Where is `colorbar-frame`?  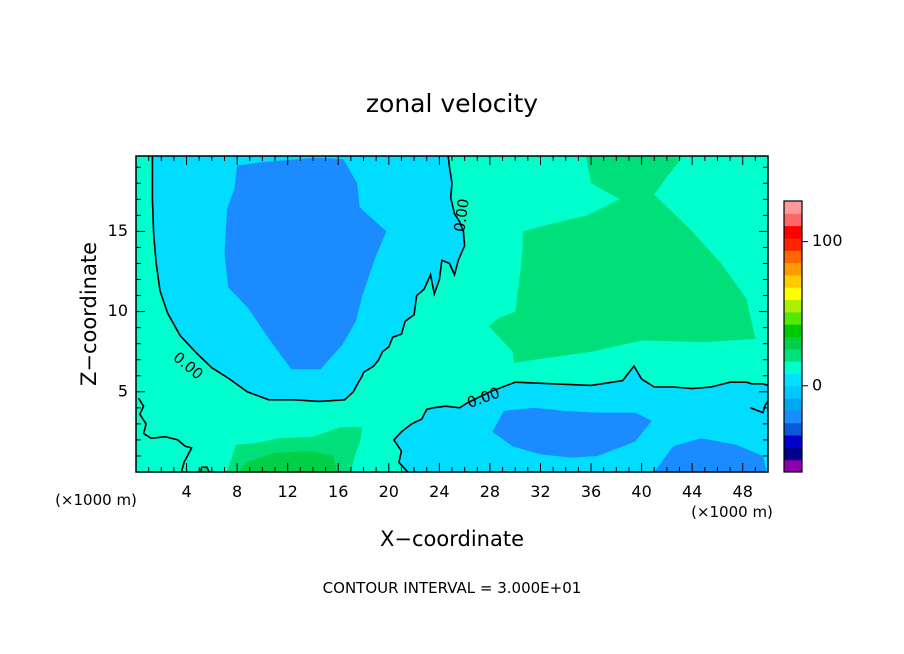
colorbar-frame is located at coordinates (793, 336).